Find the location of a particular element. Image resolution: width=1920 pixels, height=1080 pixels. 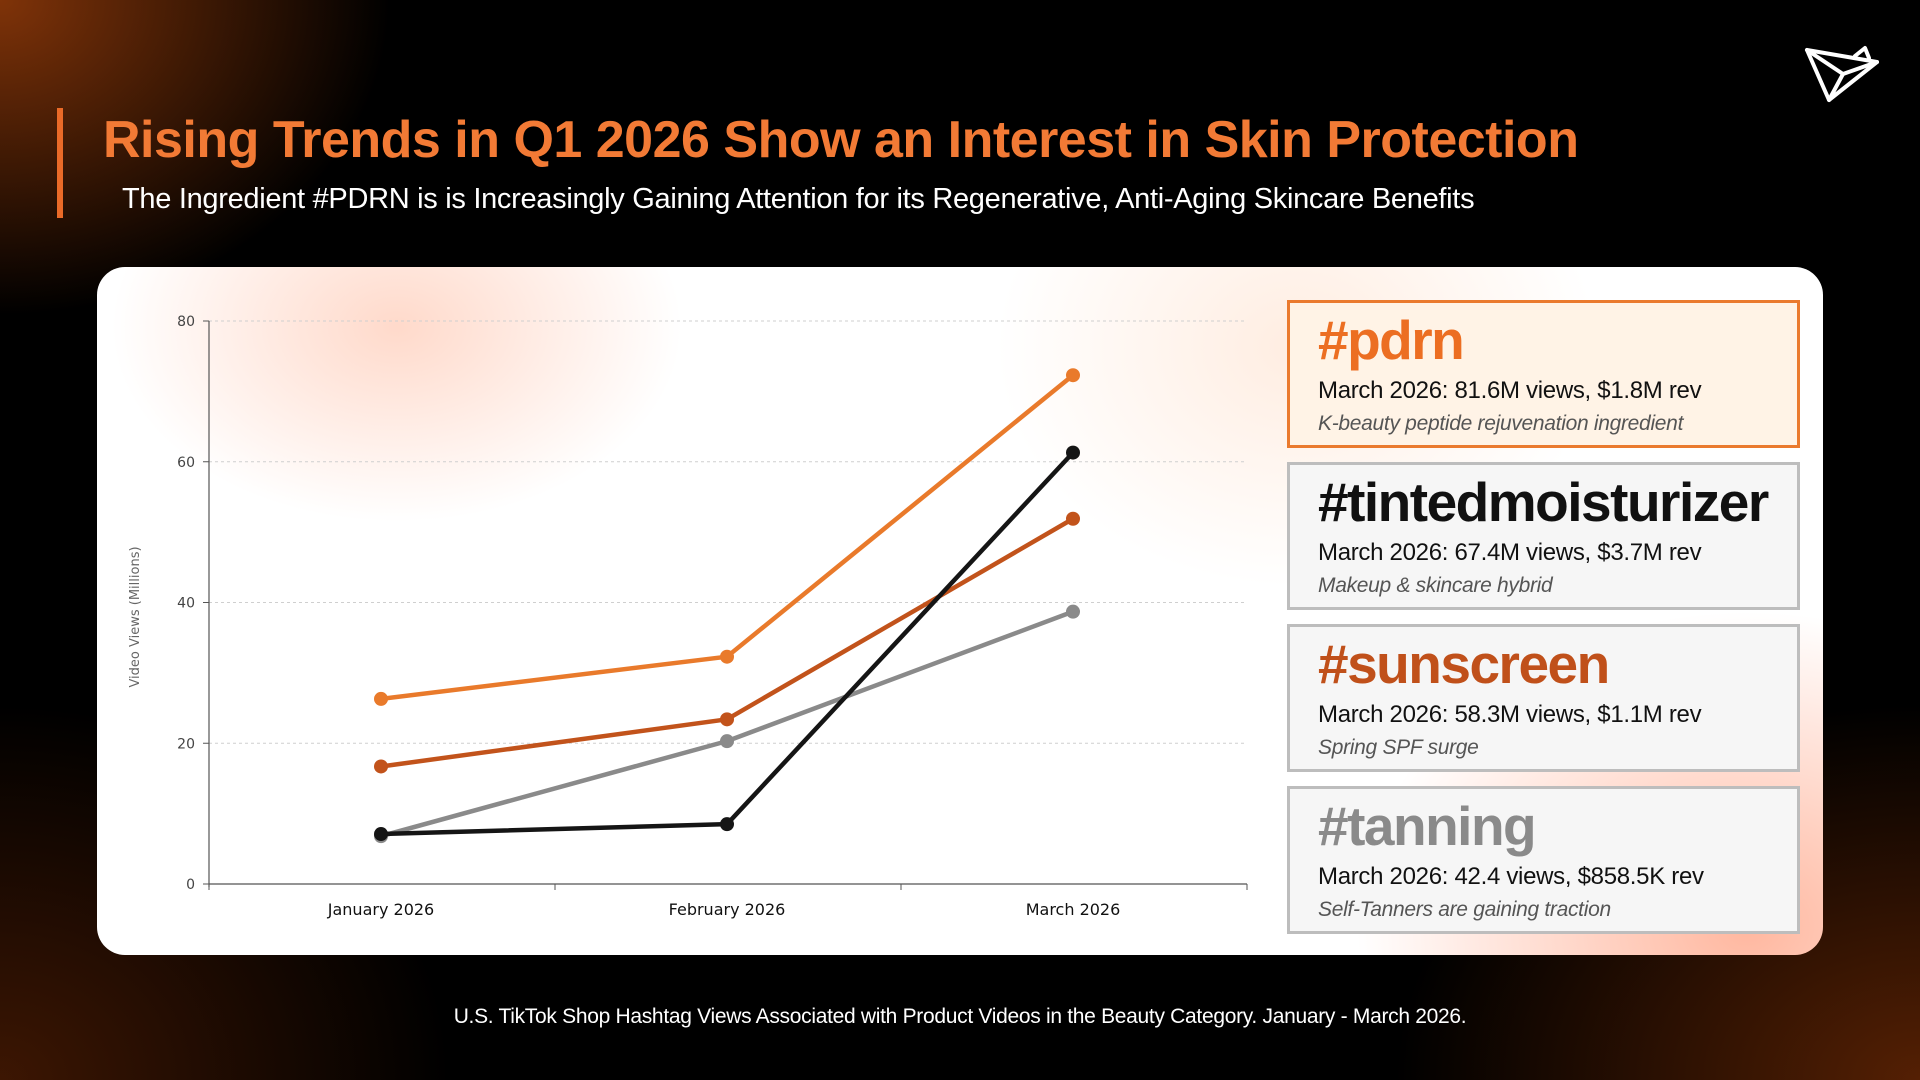

x-tick-label: March 2026 is located at coordinates (1073, 909).